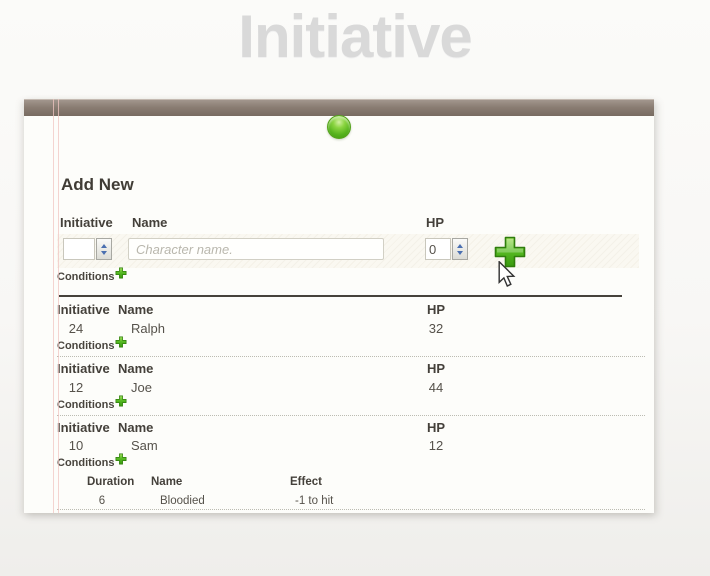  I want to click on hp-stepper, so click(446, 249).